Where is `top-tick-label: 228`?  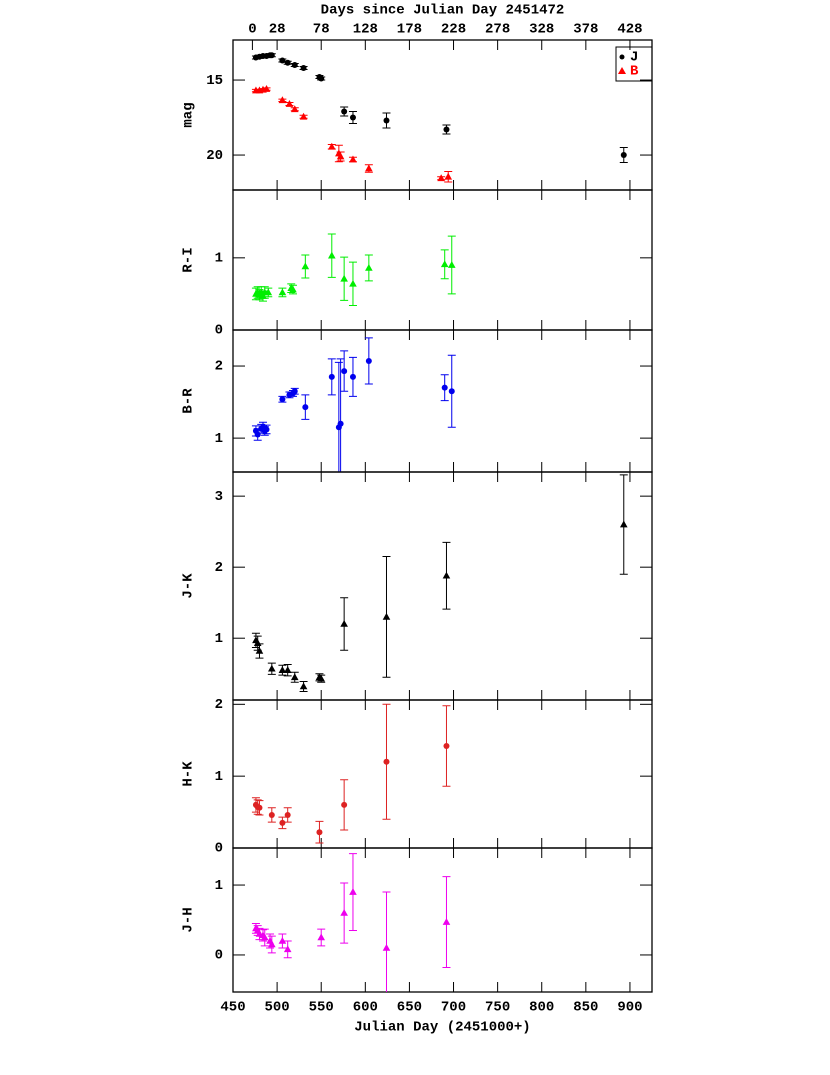
top-tick-label: 228 is located at coordinates (453, 30).